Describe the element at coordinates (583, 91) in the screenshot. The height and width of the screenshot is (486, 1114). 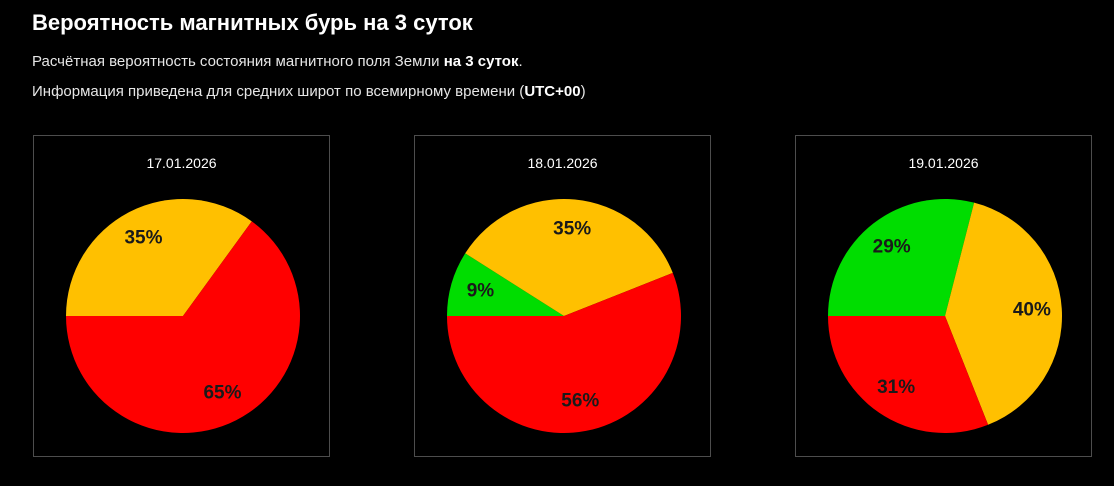
I see `timezone-note-end: )` at that location.